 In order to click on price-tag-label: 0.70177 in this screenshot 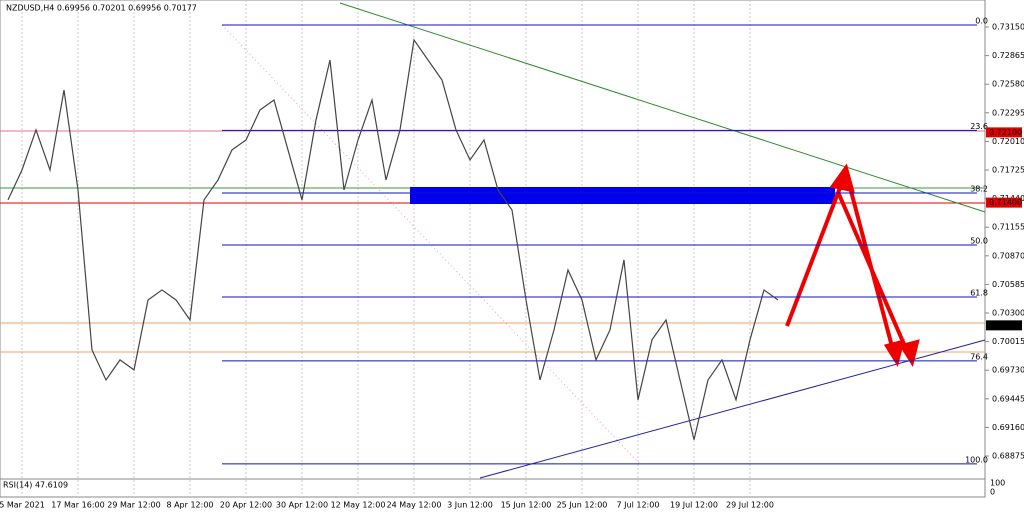, I will do `click(1005, 325)`.